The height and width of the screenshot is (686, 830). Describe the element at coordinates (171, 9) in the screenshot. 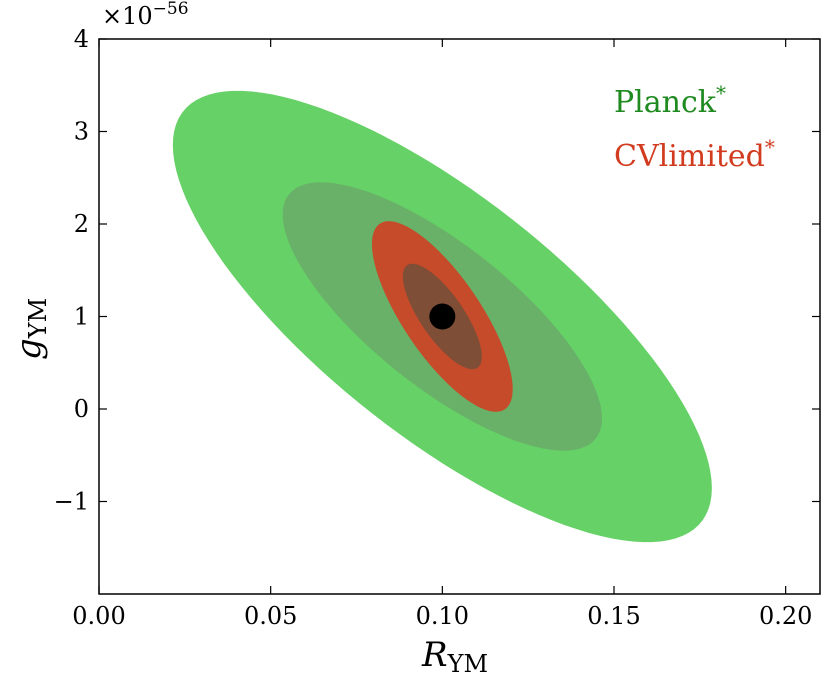

I see `y-multiplier-exponent: −56` at that location.